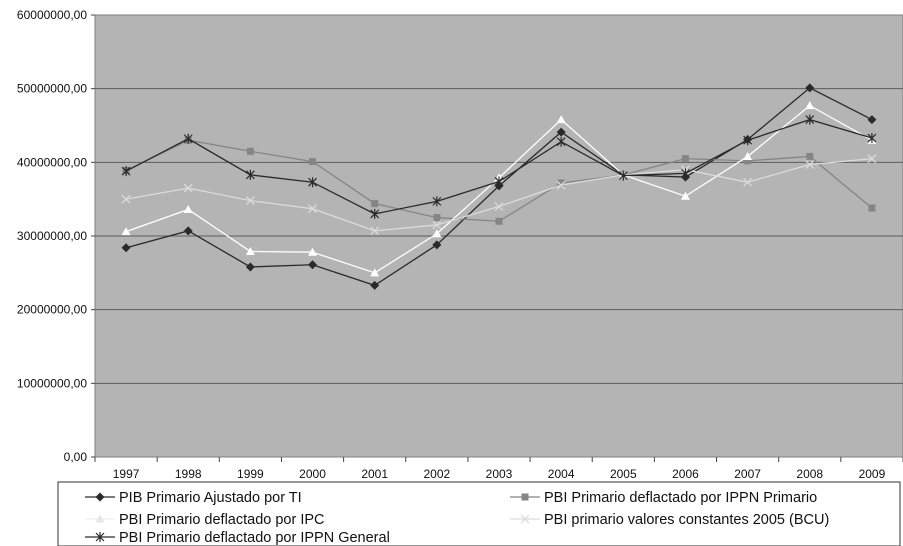 Image resolution: width=903 pixels, height=546 pixels. Describe the element at coordinates (312, 474) in the screenshot. I see `x-tick-label: 2000` at that location.